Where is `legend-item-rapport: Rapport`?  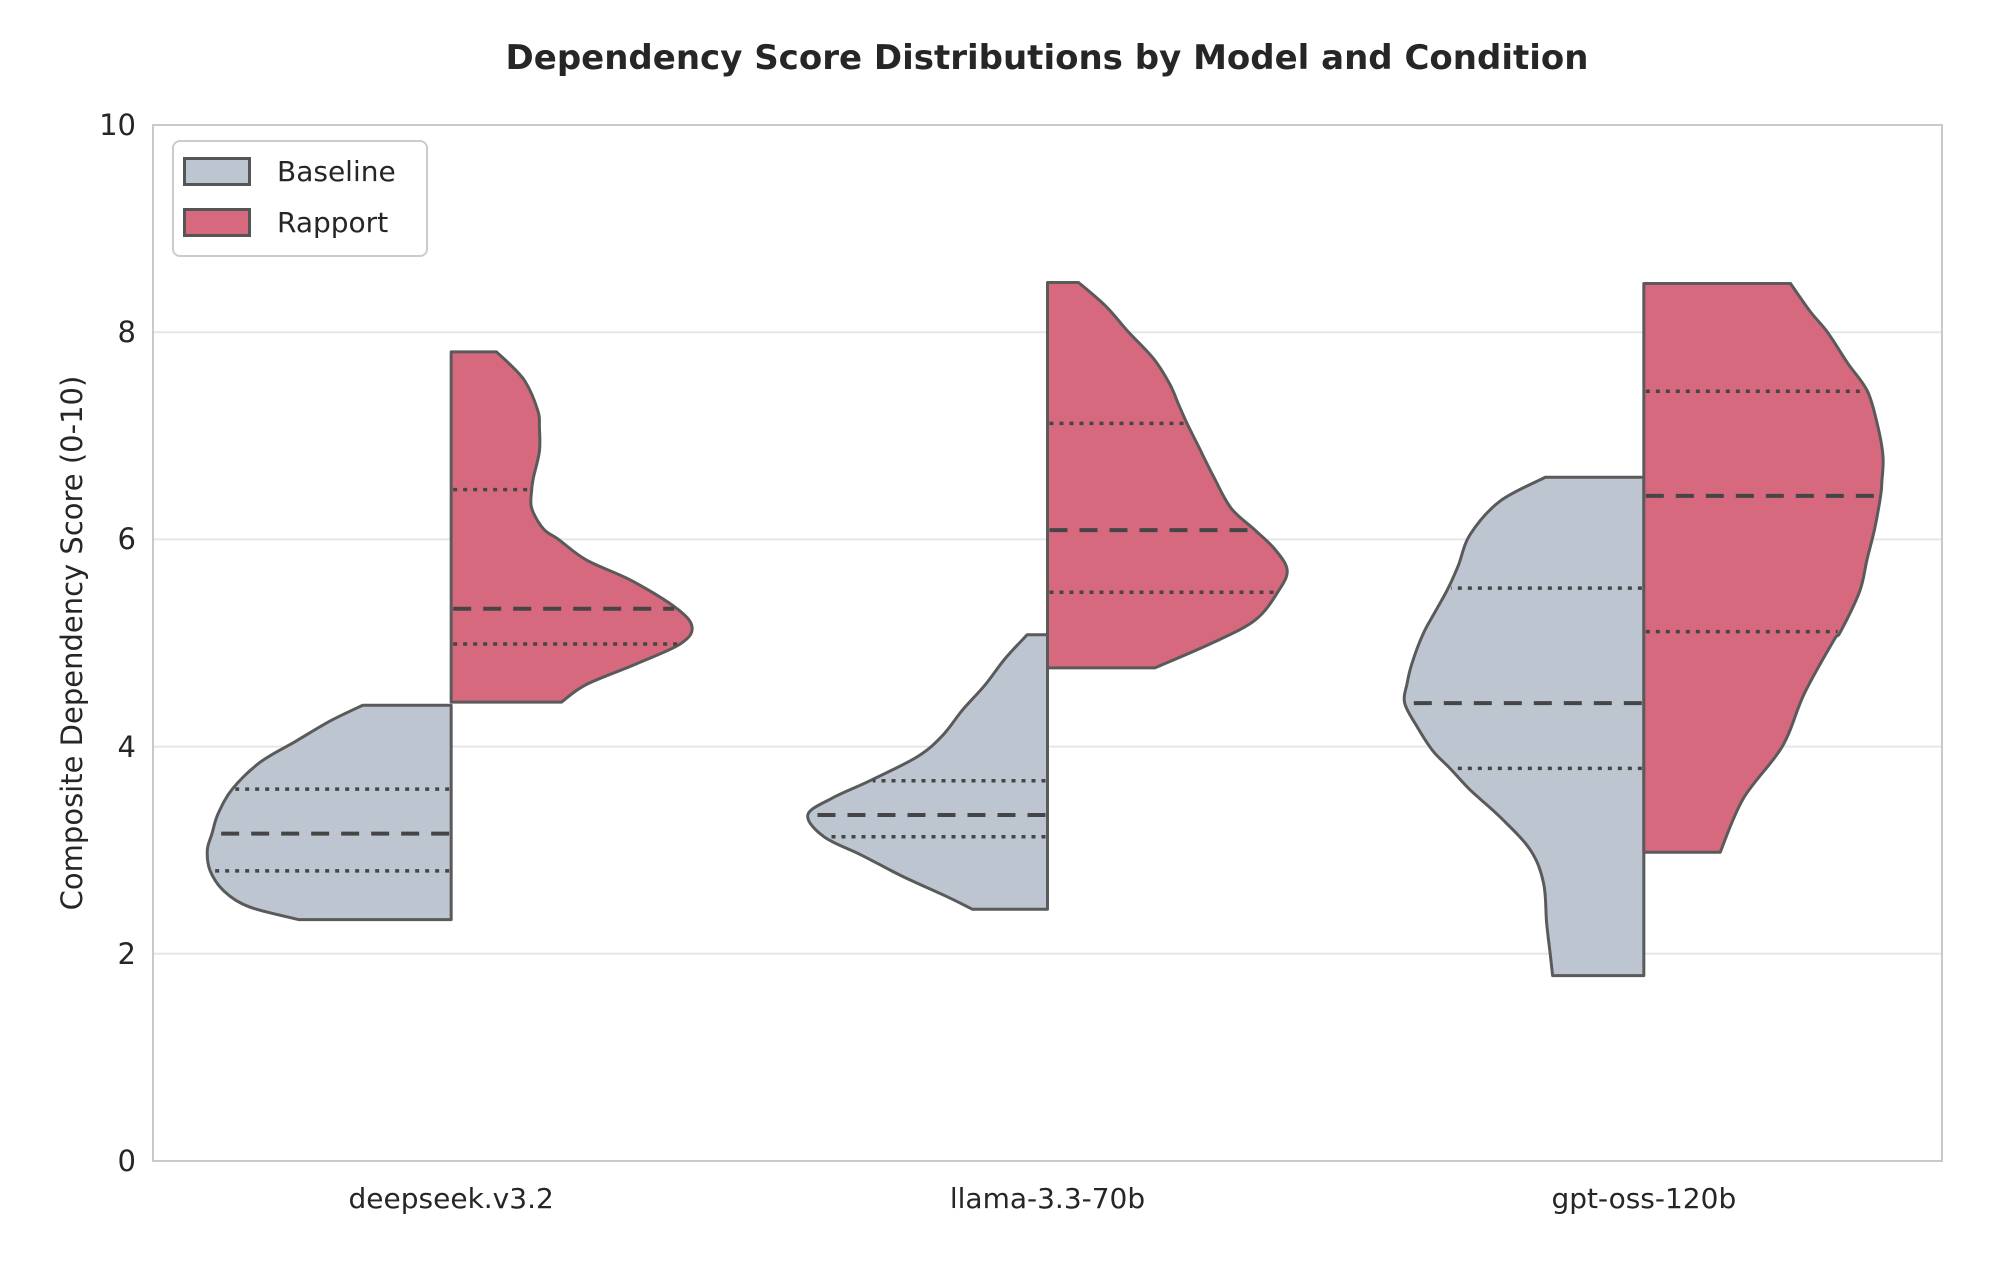 legend-item-rapport: Rapport is located at coordinates (289, 222).